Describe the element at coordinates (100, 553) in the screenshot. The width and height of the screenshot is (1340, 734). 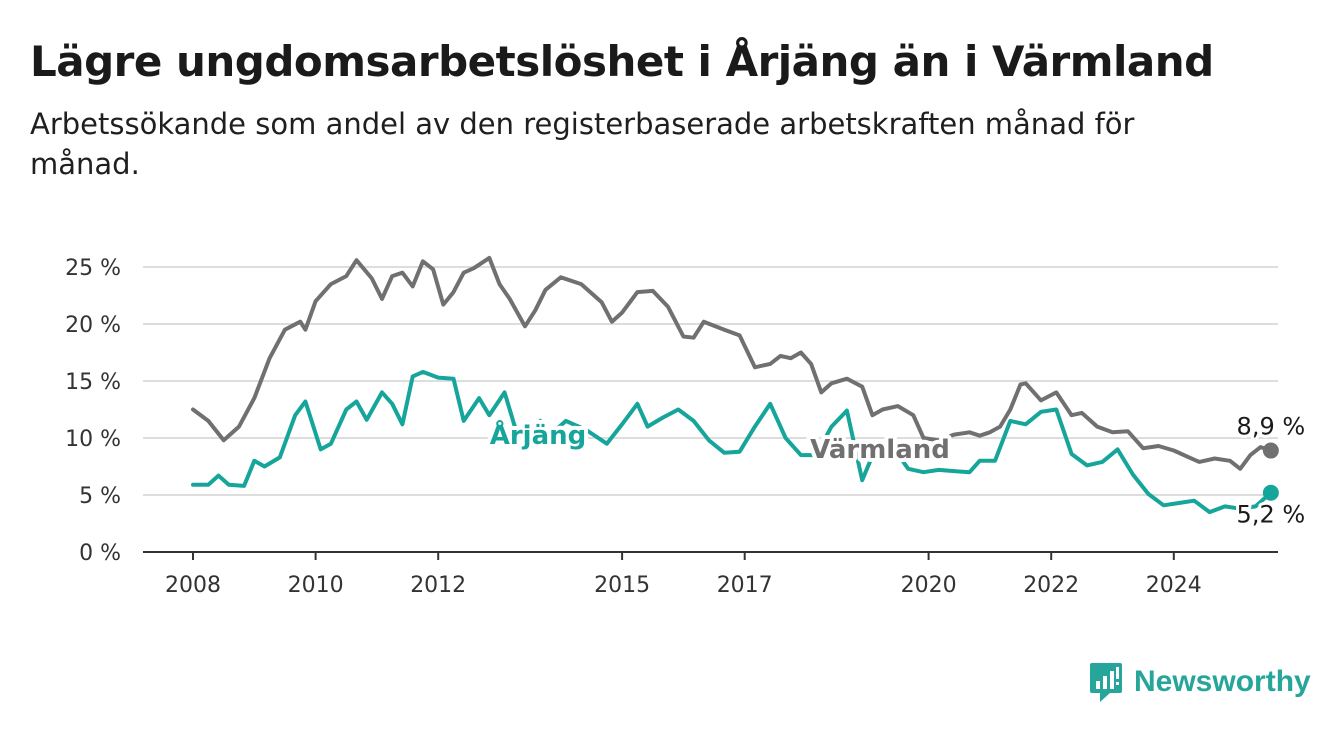
I see `y-tick-label: 0 %` at that location.